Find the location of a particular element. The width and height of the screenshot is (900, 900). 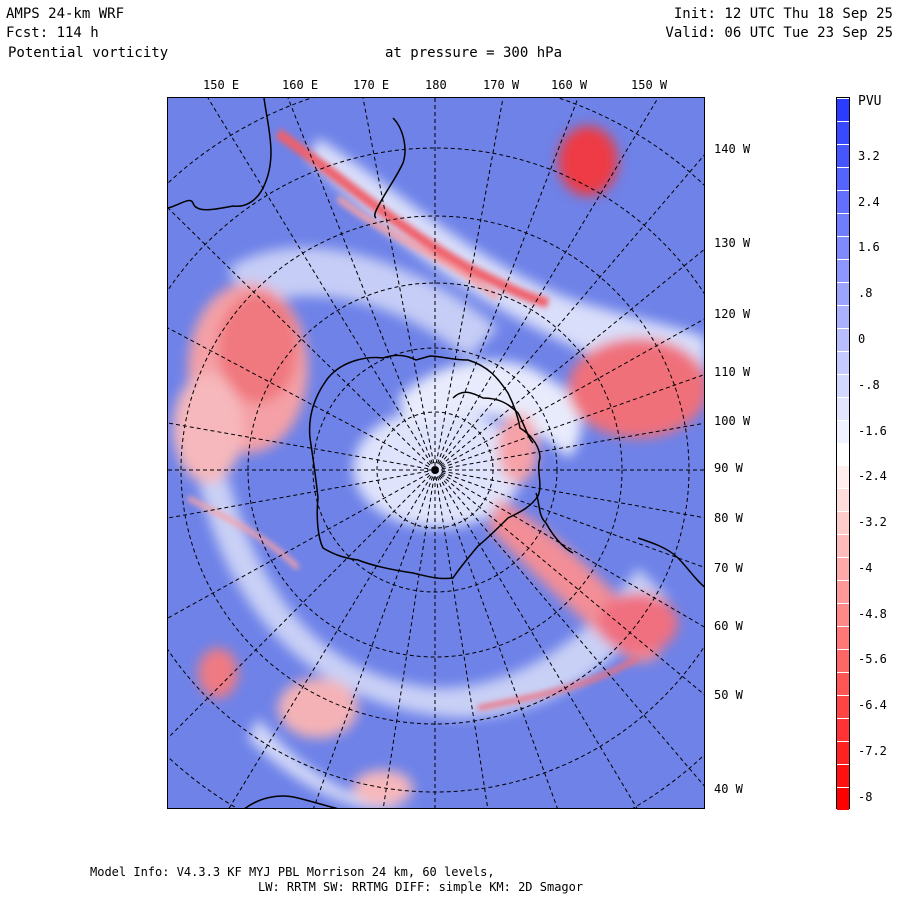

right-lon-label: 130 W is located at coordinates (732, 243).